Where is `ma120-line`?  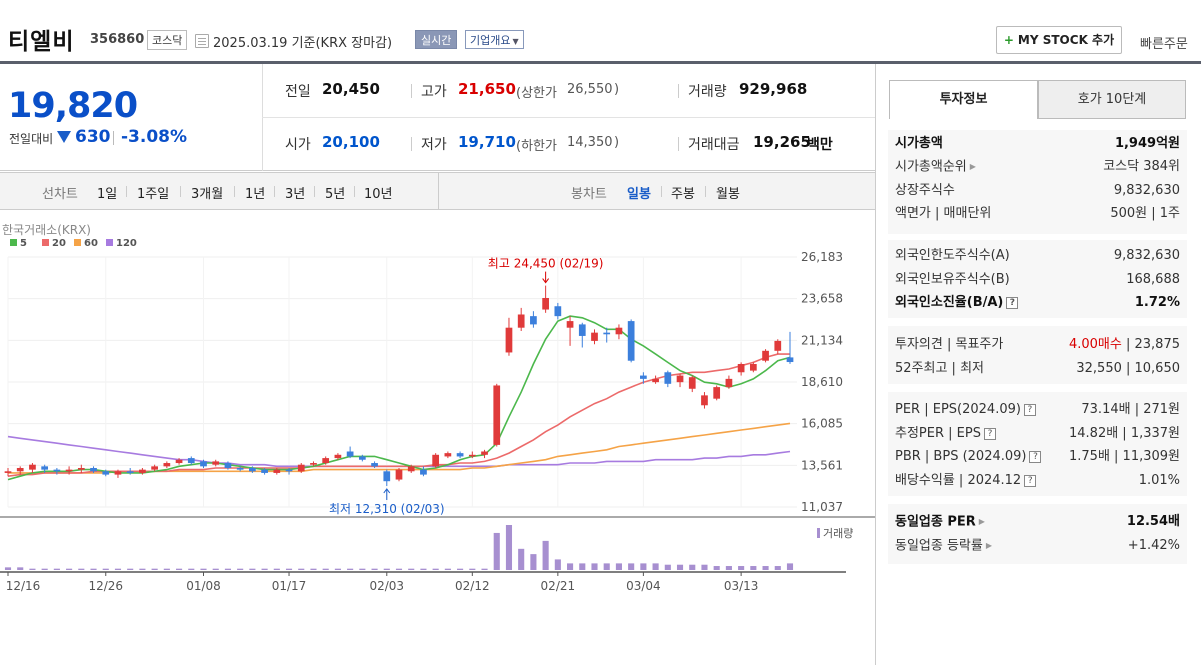 ma120-line is located at coordinates (399, 451).